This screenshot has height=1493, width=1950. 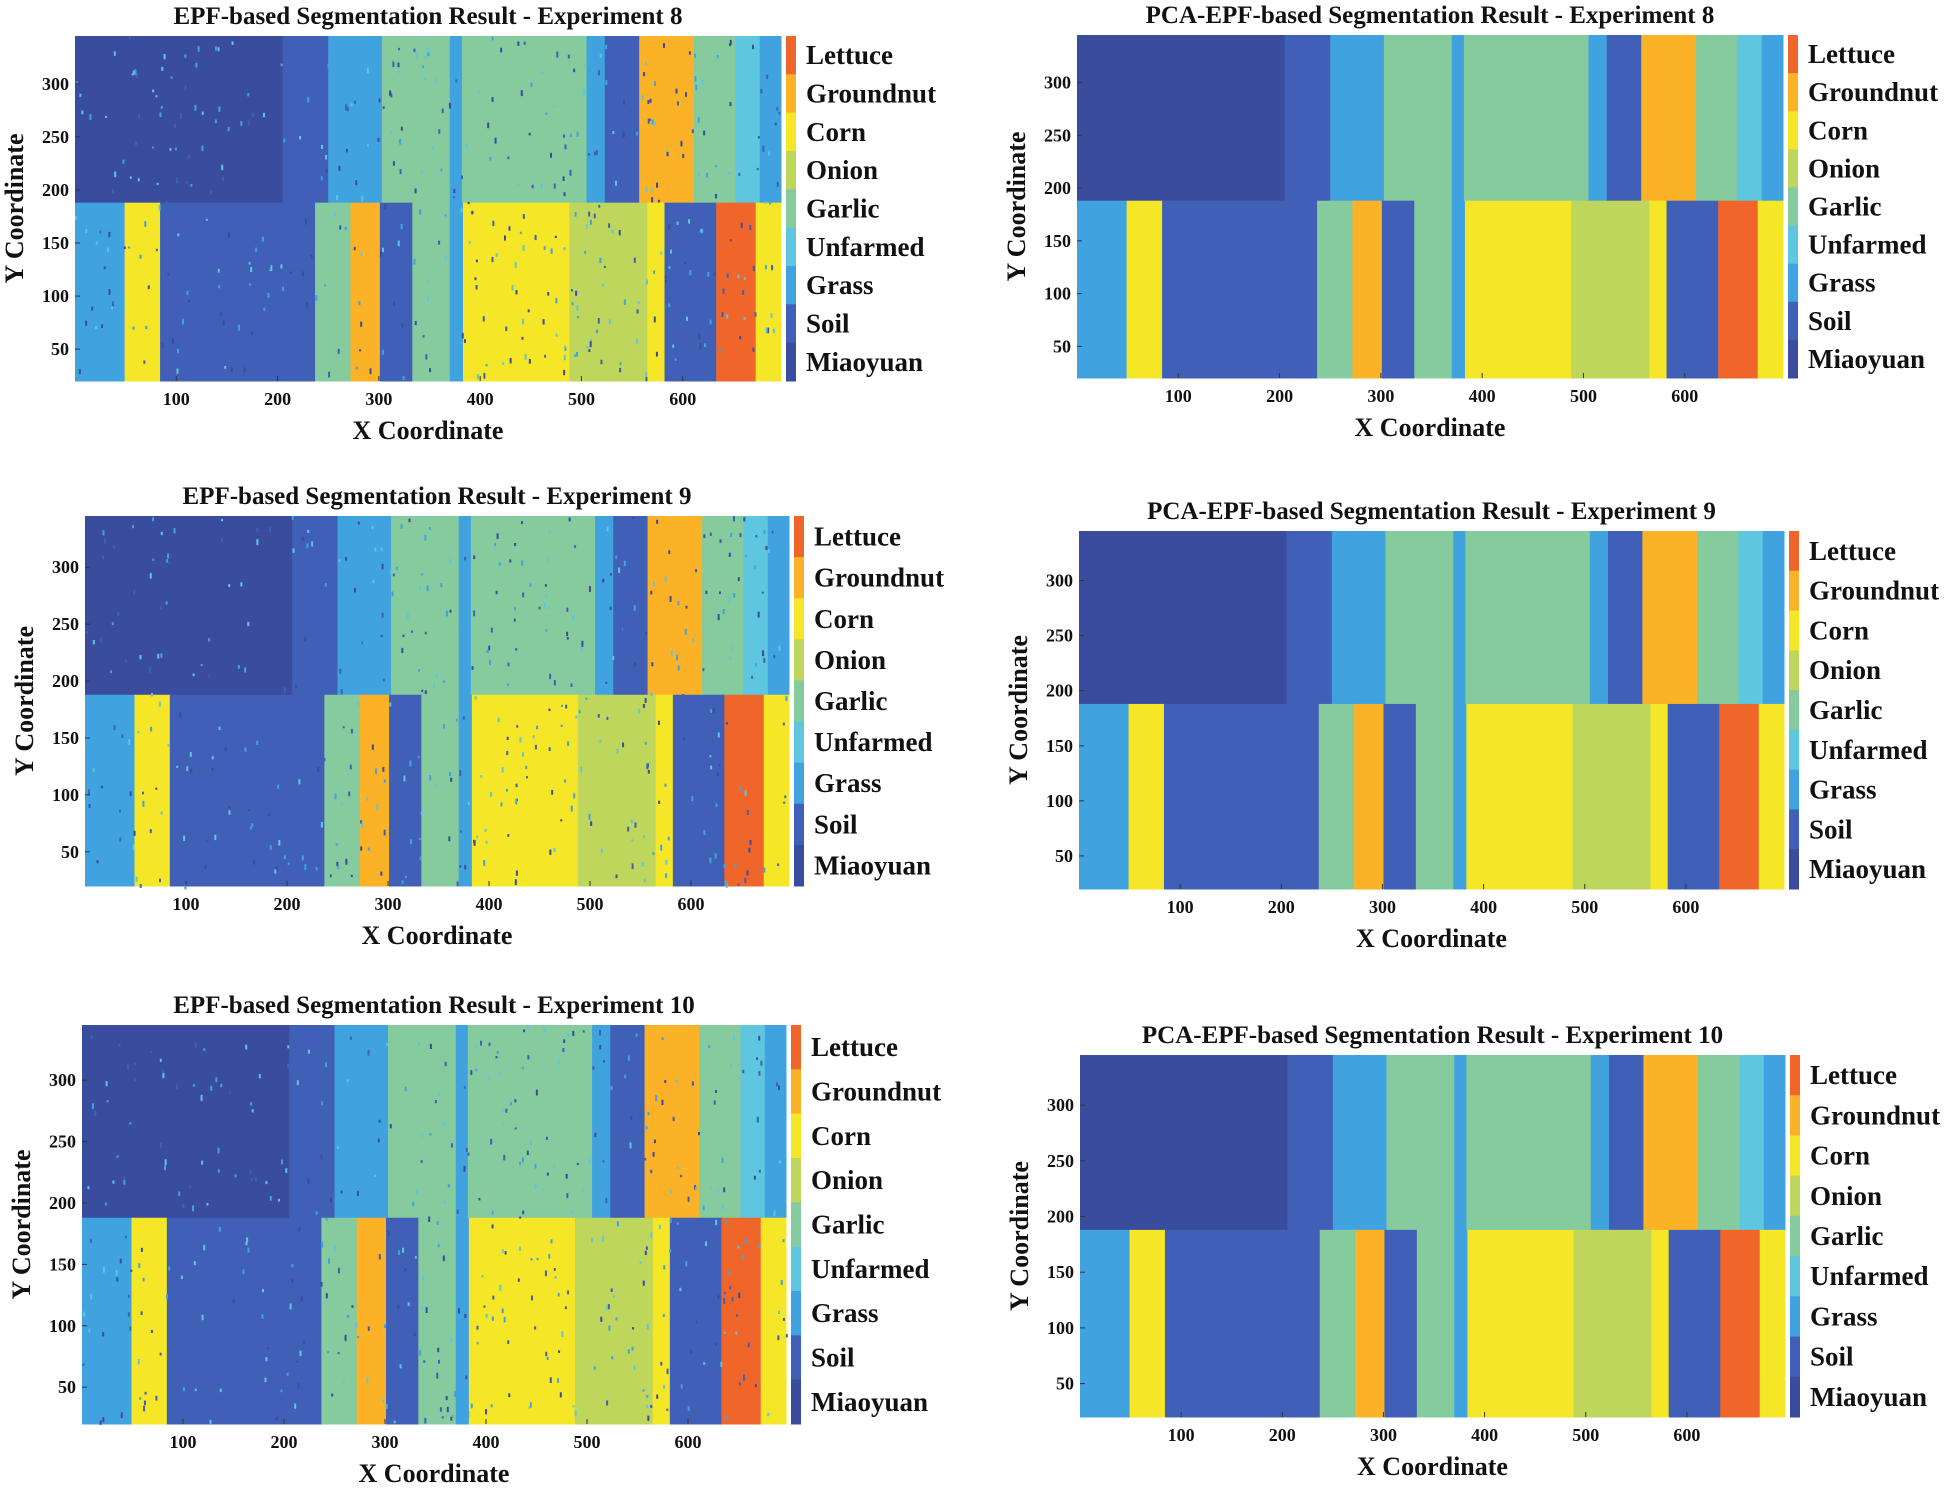 I want to click on x-axis-label: X Coordinate, so click(x=1432, y=1466).